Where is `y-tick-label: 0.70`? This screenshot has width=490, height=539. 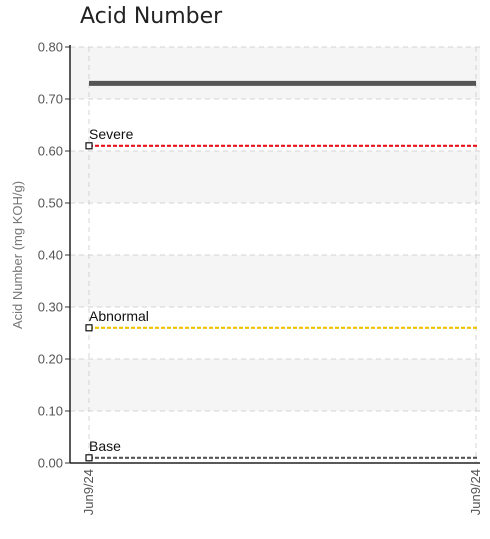 y-tick-label: 0.70 is located at coordinates (50, 99).